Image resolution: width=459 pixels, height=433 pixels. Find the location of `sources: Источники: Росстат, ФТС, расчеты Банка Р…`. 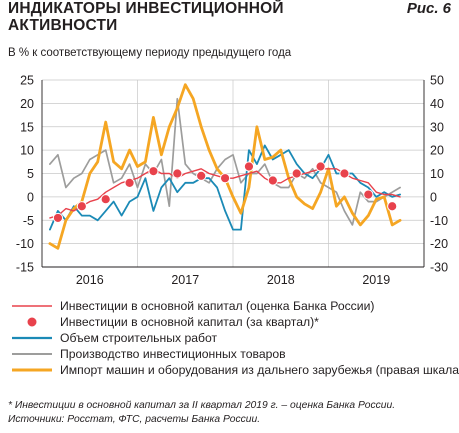

sources: Источники: Росстат, ФТС, расчеты Банка Р… is located at coordinates (134, 419).